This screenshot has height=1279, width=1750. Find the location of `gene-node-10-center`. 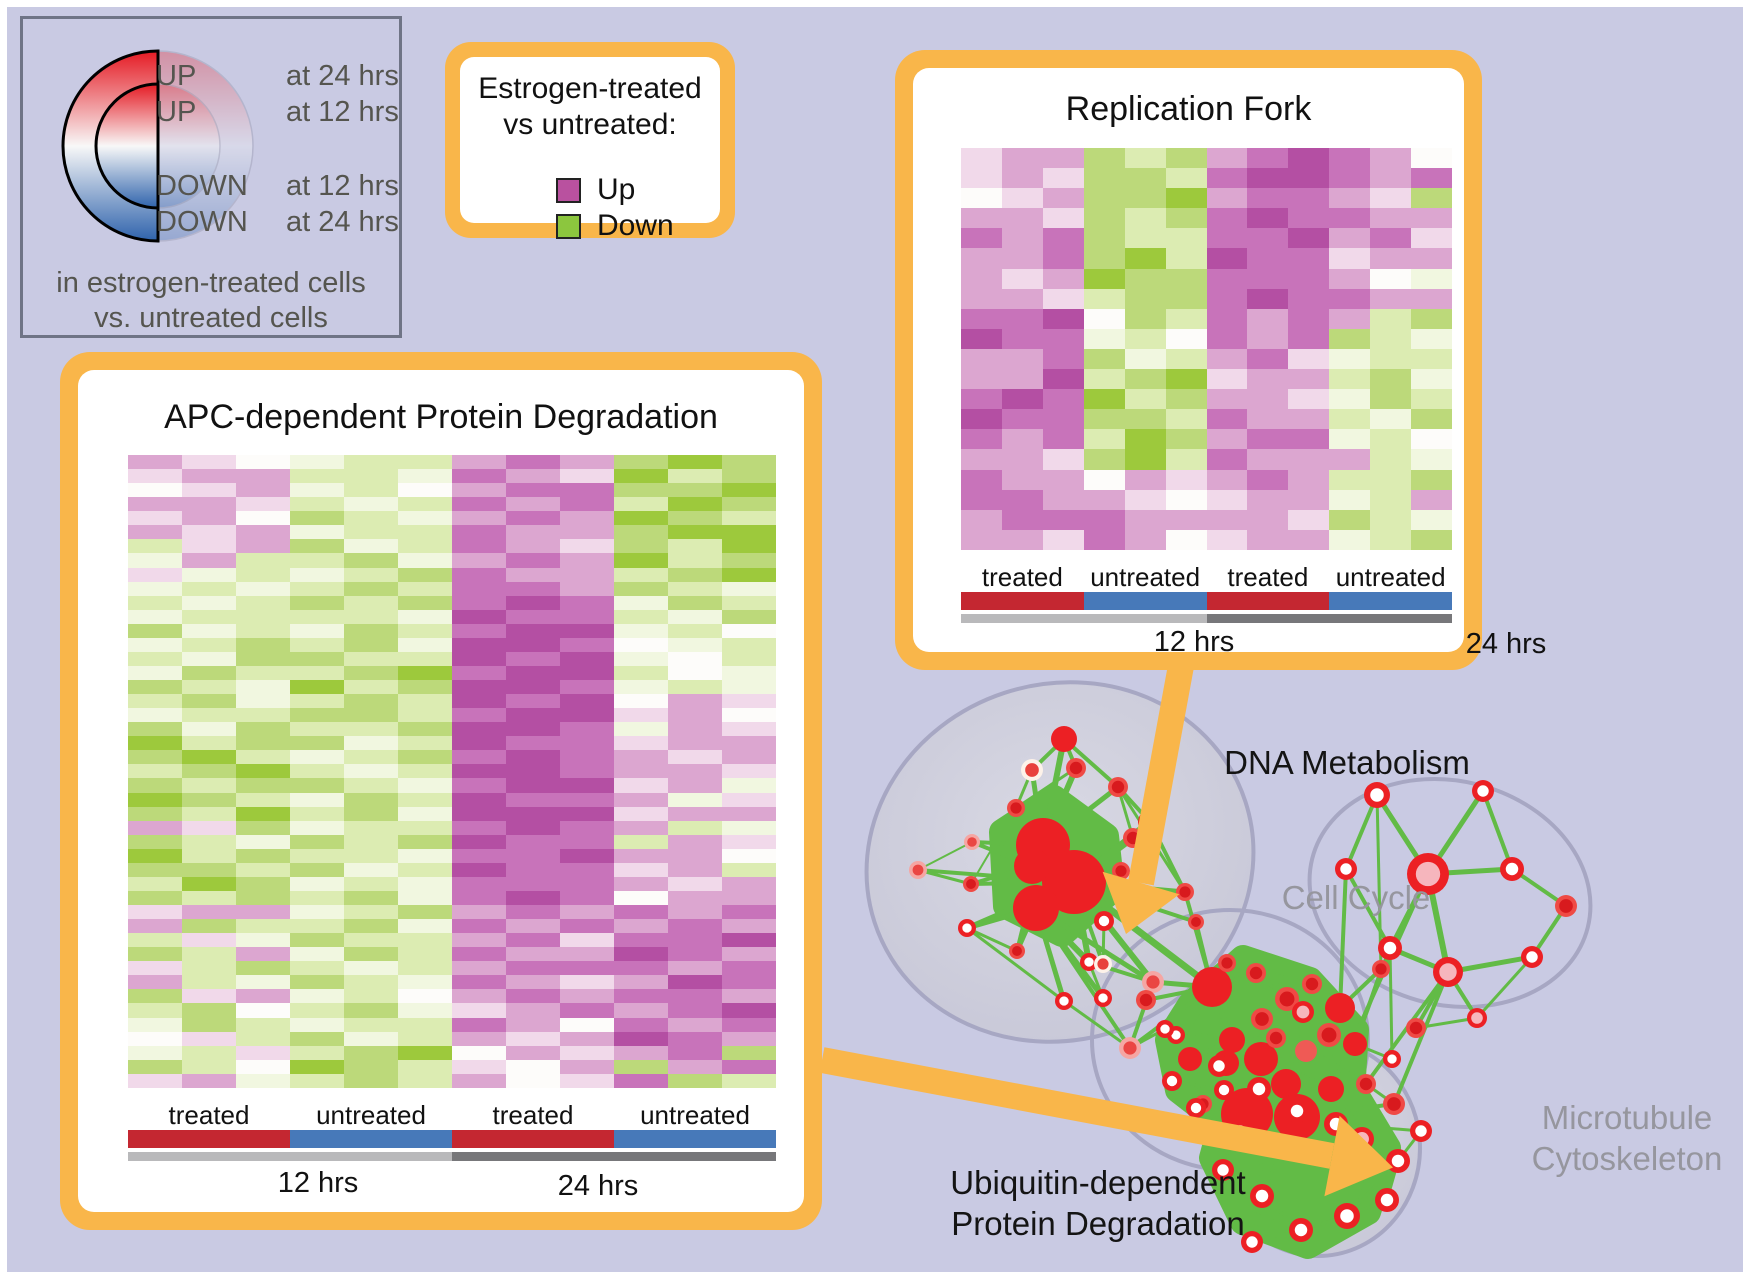

gene-node-10-center is located at coordinates (1064, 1001).